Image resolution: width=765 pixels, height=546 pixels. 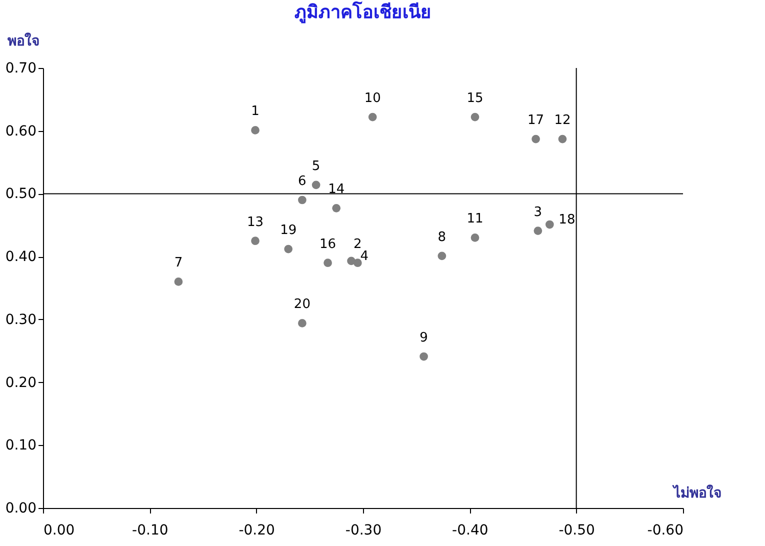 What do you see at coordinates (20, 257) in the screenshot?
I see `y-tick-label: 0.40` at bounding box center [20, 257].